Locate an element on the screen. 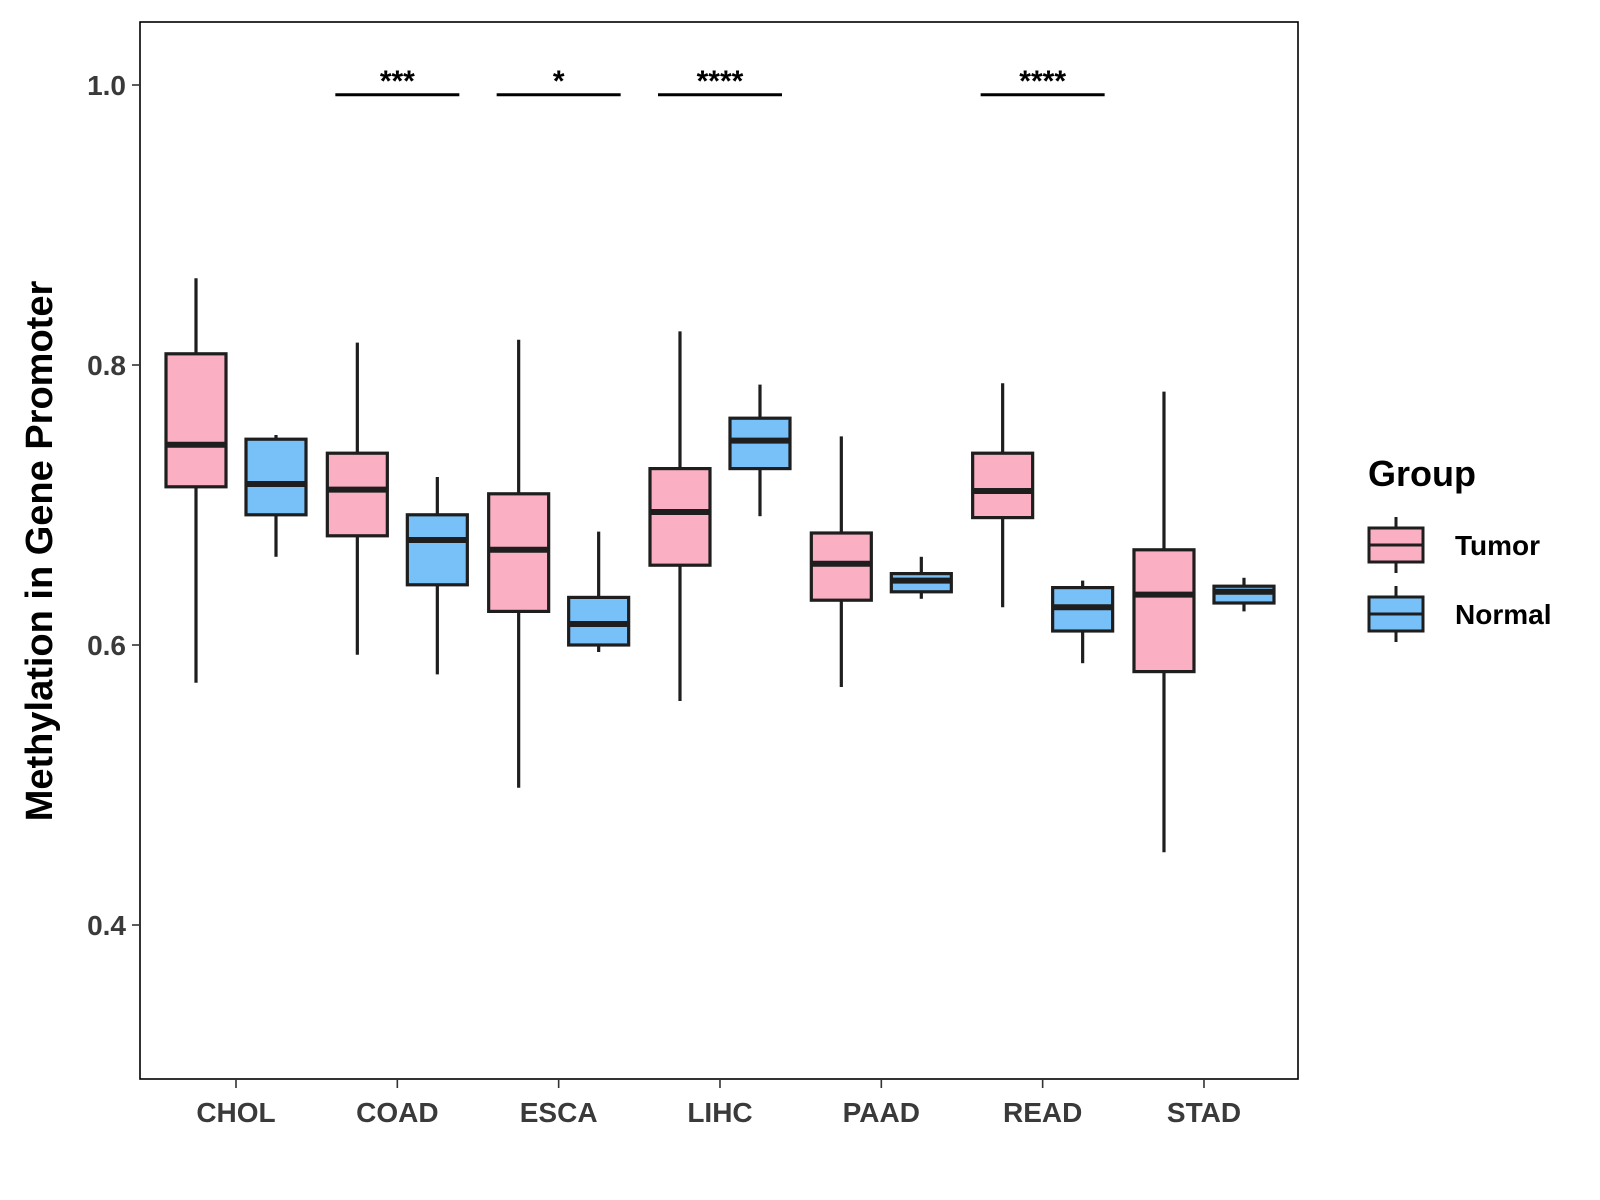  box-normal-read is located at coordinates (1083, 622).